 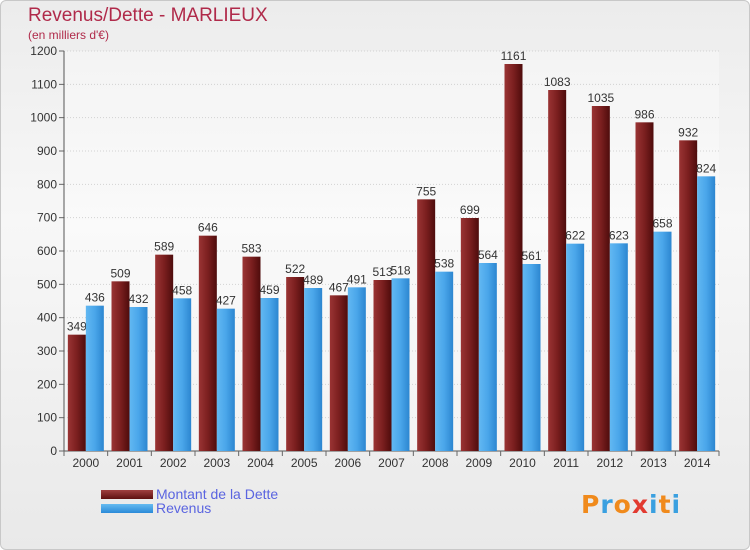 I want to click on y-tick-label: 1100, so click(x=44, y=84).